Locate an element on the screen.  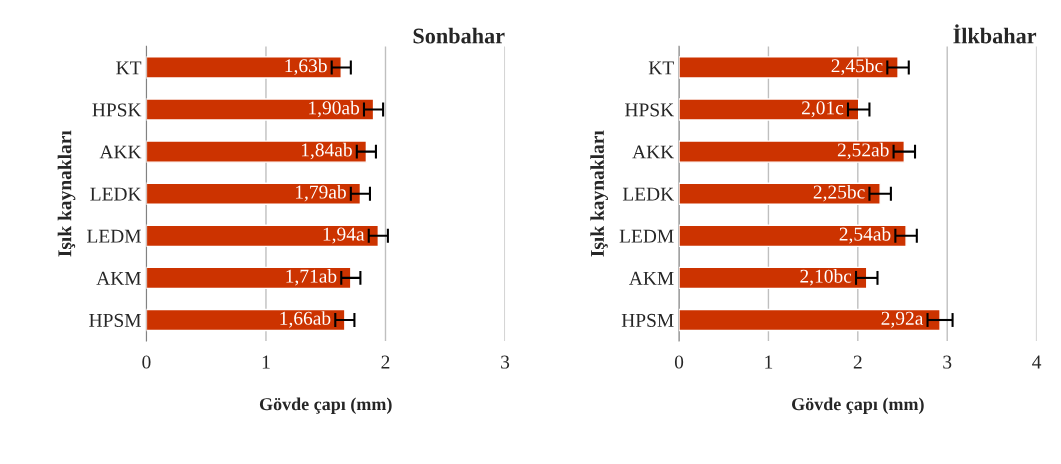
data-label: 1,66ab is located at coordinates (305, 319).